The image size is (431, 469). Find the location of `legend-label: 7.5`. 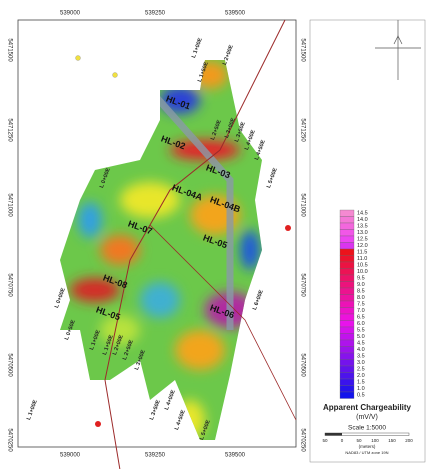

legend-label: 7.5 is located at coordinates (361, 305).